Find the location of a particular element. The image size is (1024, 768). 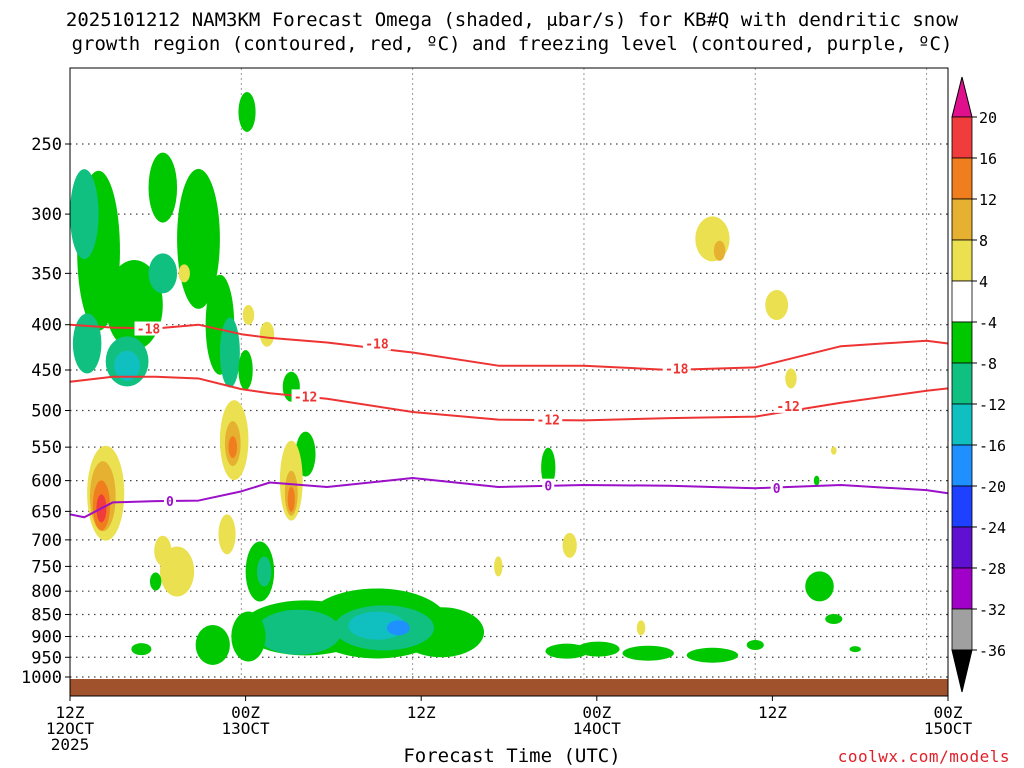

contour-label-2: -18 is located at coordinates (677, 369).